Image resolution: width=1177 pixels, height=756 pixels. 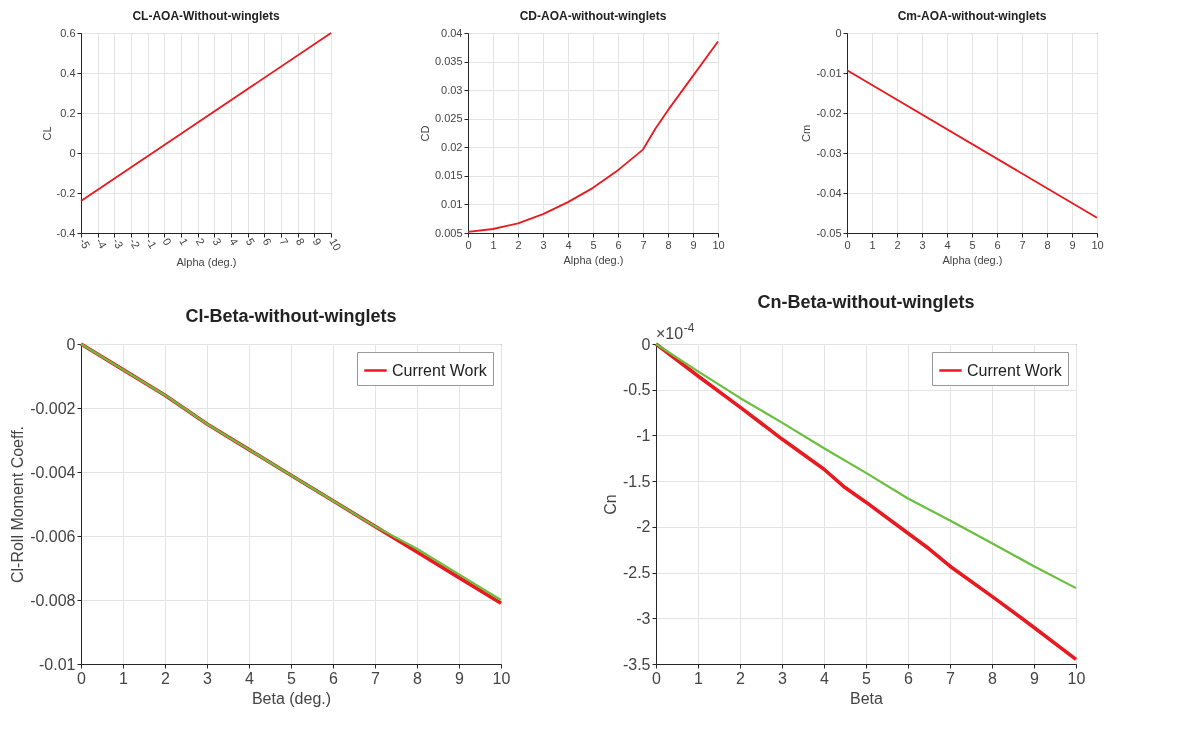 What do you see at coordinates (135, 243) in the screenshot?
I see `x-tick-label: -2` at bounding box center [135, 243].